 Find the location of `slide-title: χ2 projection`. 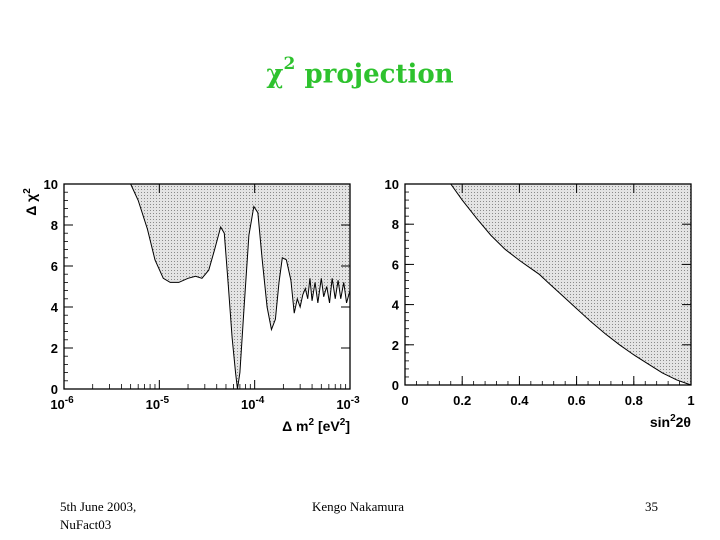

slide-title: χ2 projection is located at coordinates (360, 72).